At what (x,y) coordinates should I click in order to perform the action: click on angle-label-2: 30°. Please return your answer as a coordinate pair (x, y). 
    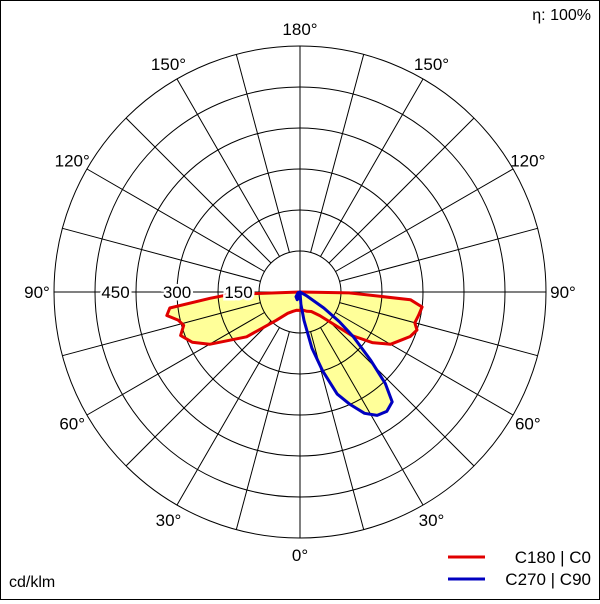
    Looking at the image, I should click on (169, 520).